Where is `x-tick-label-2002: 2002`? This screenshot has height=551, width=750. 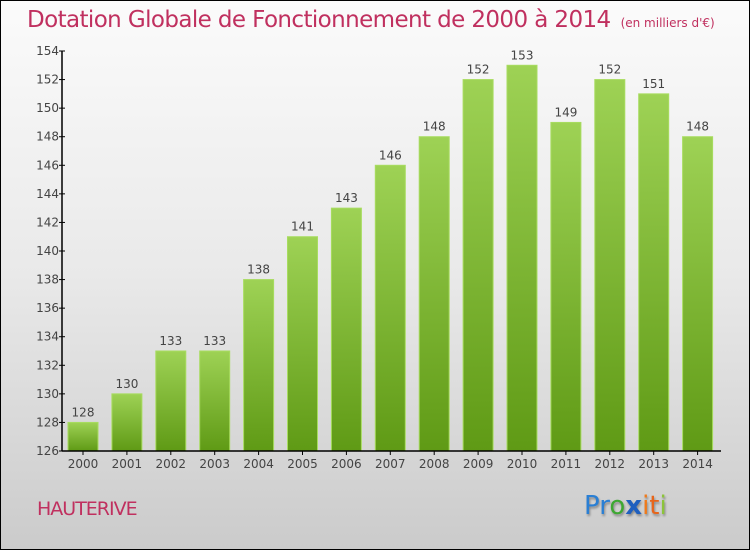
x-tick-label-2002: 2002 is located at coordinates (171, 464).